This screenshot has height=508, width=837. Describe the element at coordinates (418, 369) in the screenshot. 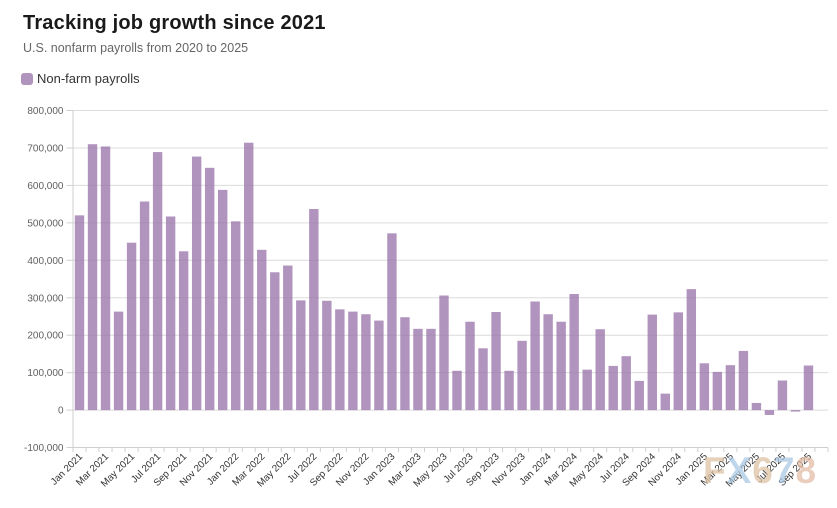

I see `bar-mar-2023` at that location.